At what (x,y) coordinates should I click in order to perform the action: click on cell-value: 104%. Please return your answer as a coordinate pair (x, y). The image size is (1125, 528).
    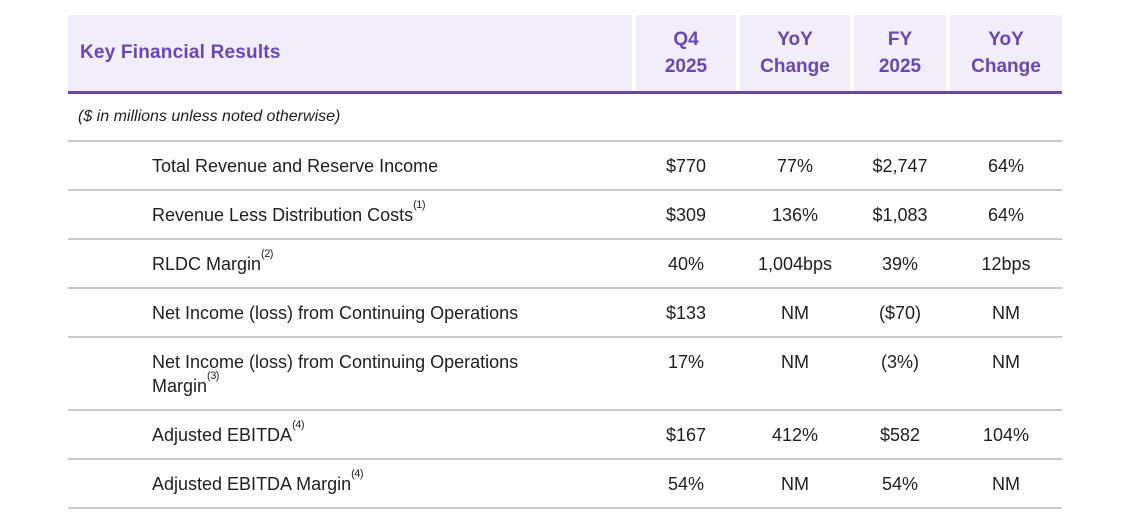
    Looking at the image, I should click on (1006, 435).